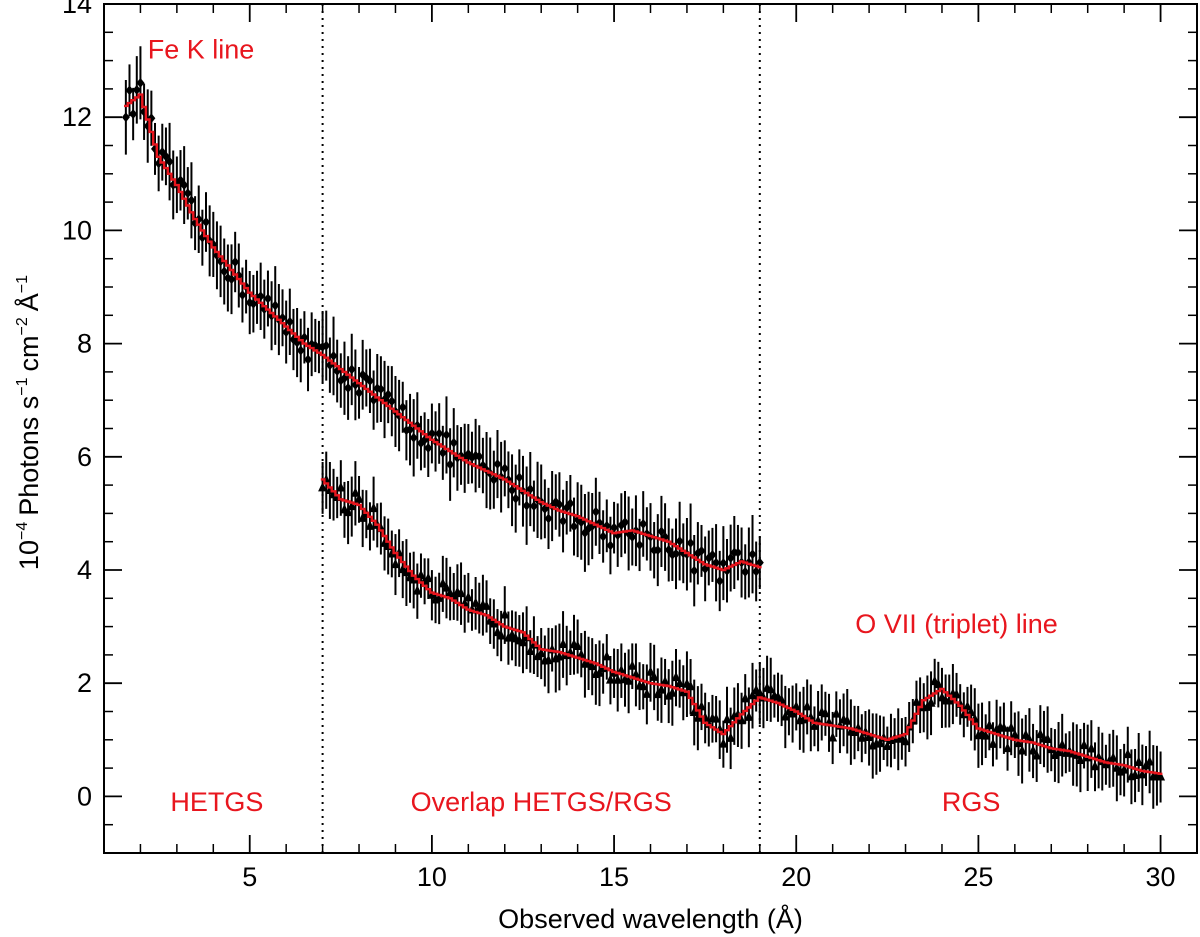  What do you see at coordinates (541, 802) in the screenshot?
I see `annotation-label: Overlap HETGS/RGS` at bounding box center [541, 802].